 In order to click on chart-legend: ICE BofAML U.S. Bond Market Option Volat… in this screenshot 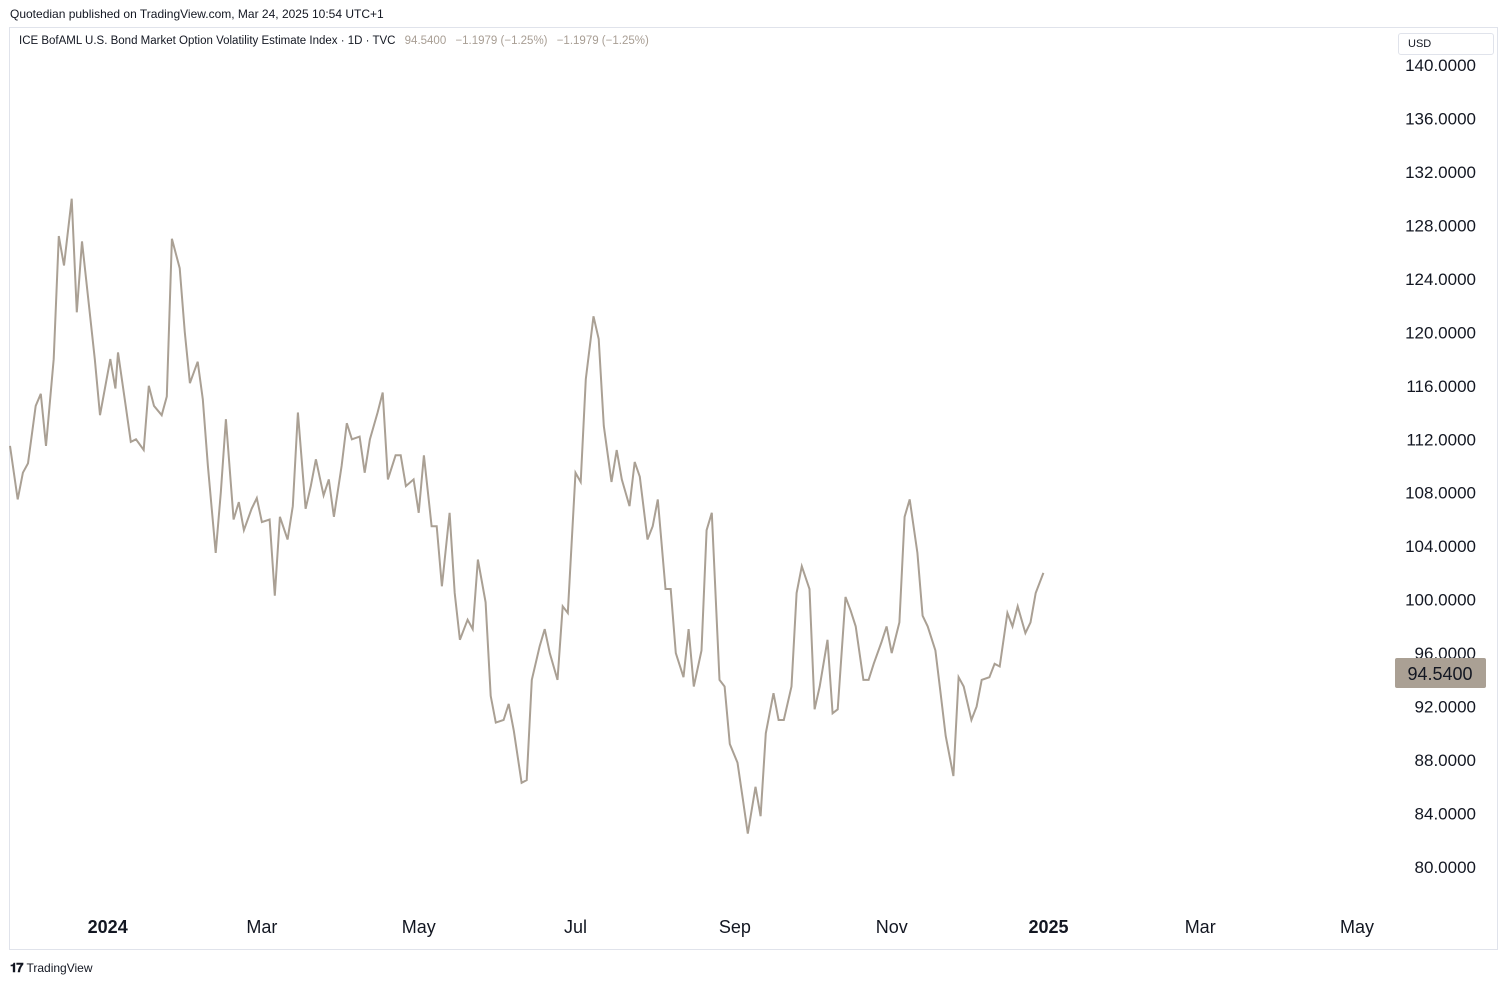, I will do `click(337, 41)`.